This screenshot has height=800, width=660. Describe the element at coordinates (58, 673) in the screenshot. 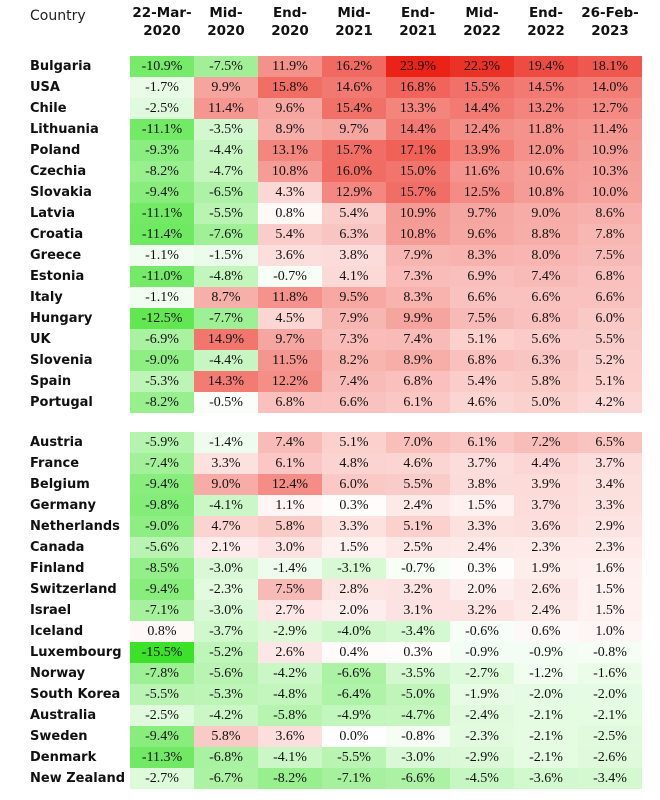

I see `country-label: Norway` at that location.